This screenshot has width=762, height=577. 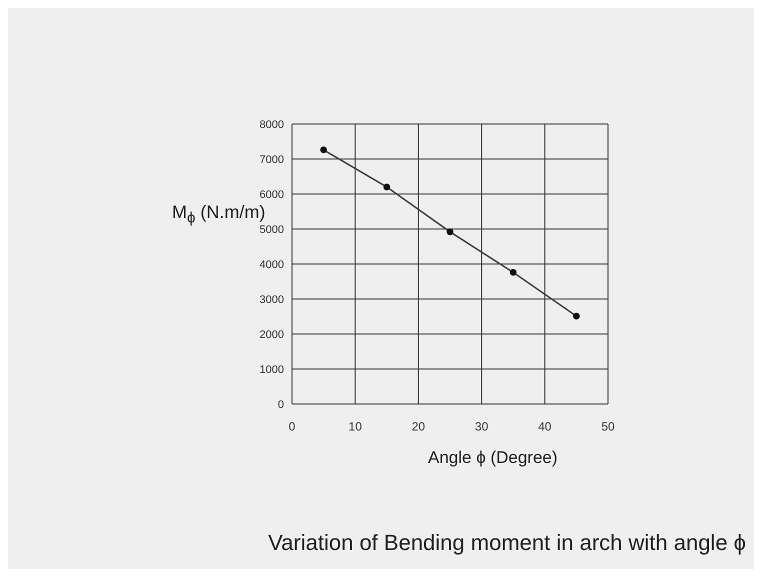 What do you see at coordinates (272, 334) in the screenshot?
I see `y-tick-label: 2000` at bounding box center [272, 334].